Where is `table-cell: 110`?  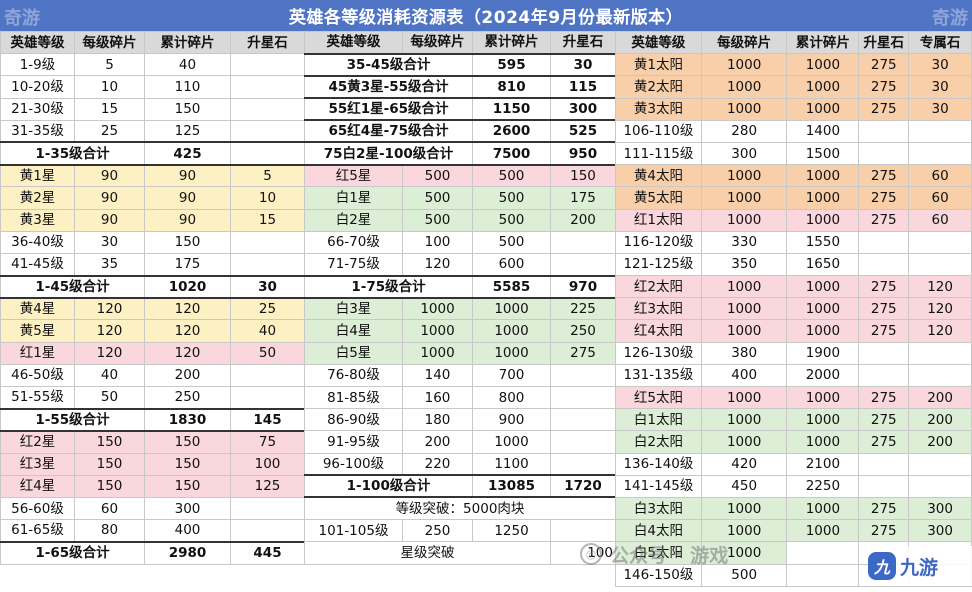
table-cell: 110 is located at coordinates (187, 87).